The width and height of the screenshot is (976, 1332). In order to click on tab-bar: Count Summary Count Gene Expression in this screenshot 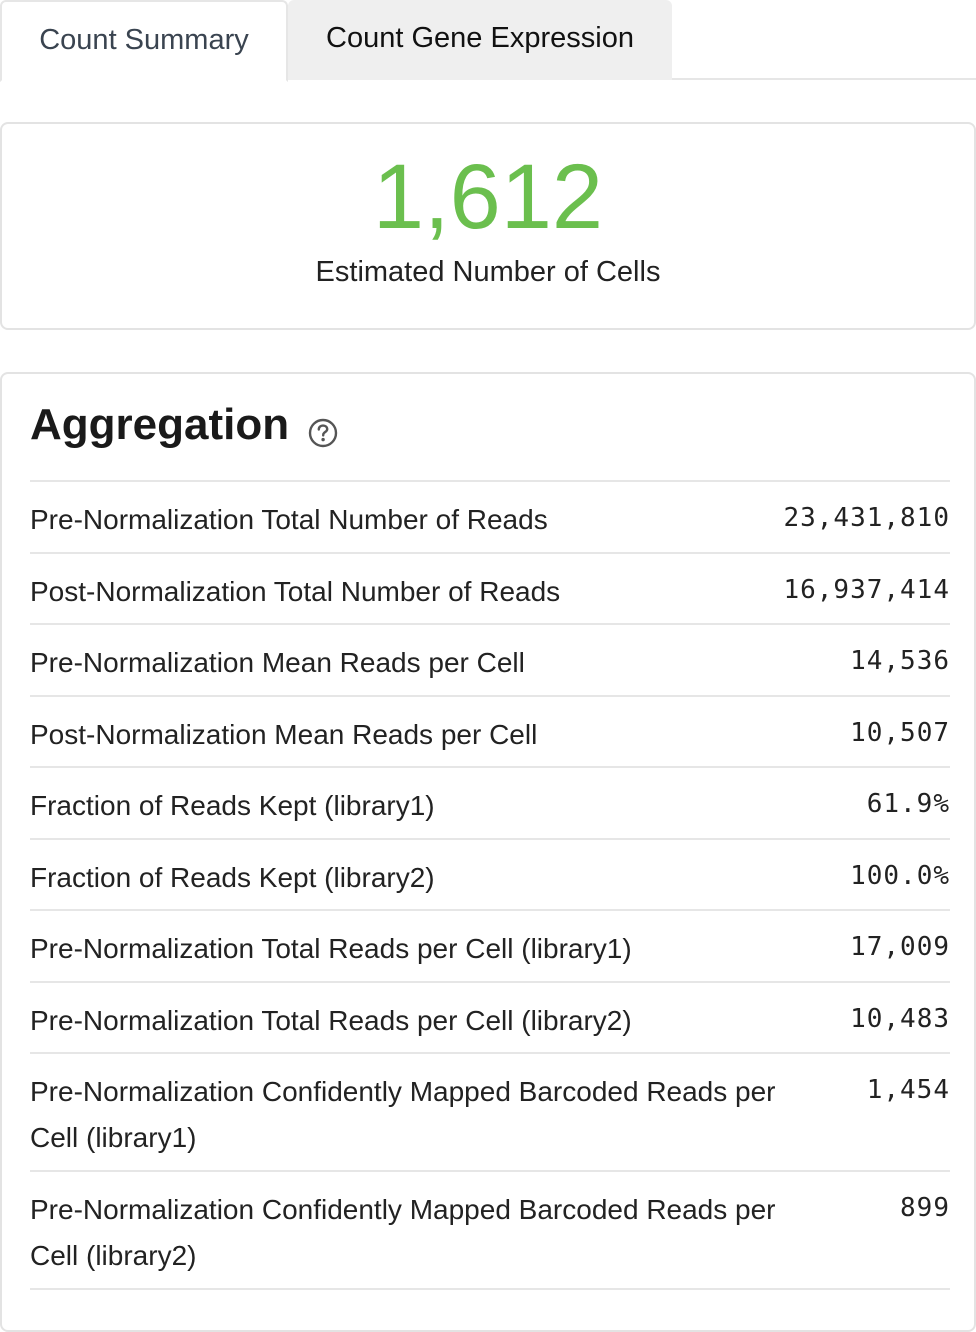, I will do `click(488, 41)`.